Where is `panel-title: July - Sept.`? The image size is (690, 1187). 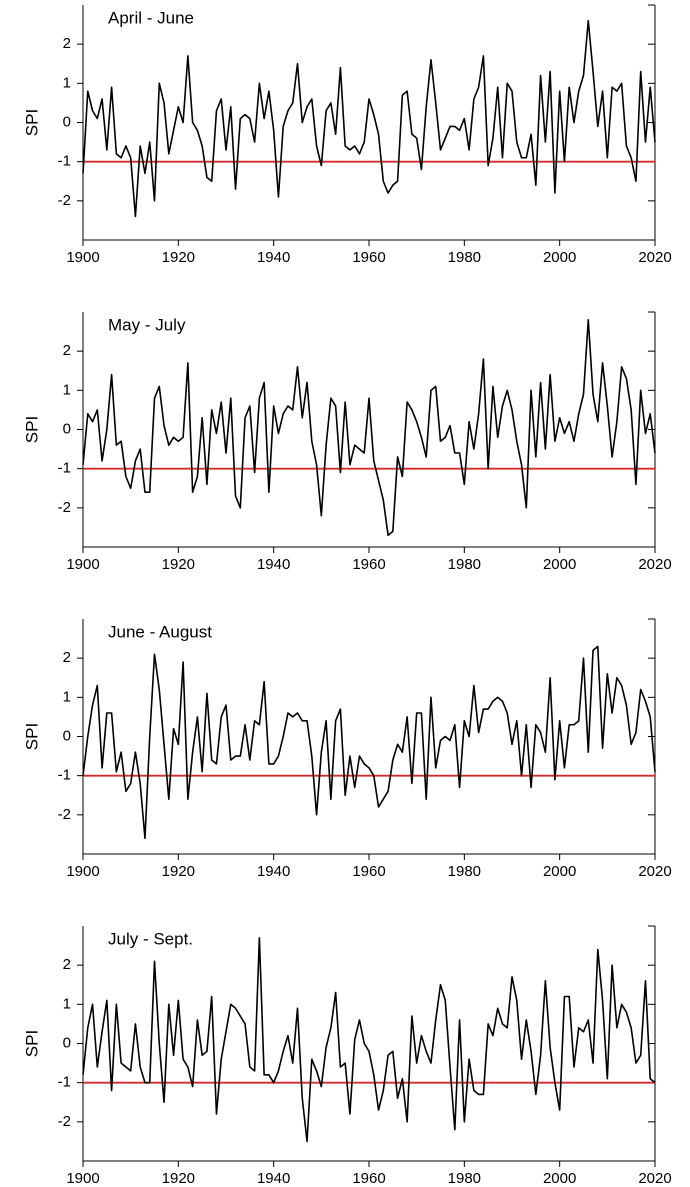
panel-title: July - Sept. is located at coordinates (150, 938).